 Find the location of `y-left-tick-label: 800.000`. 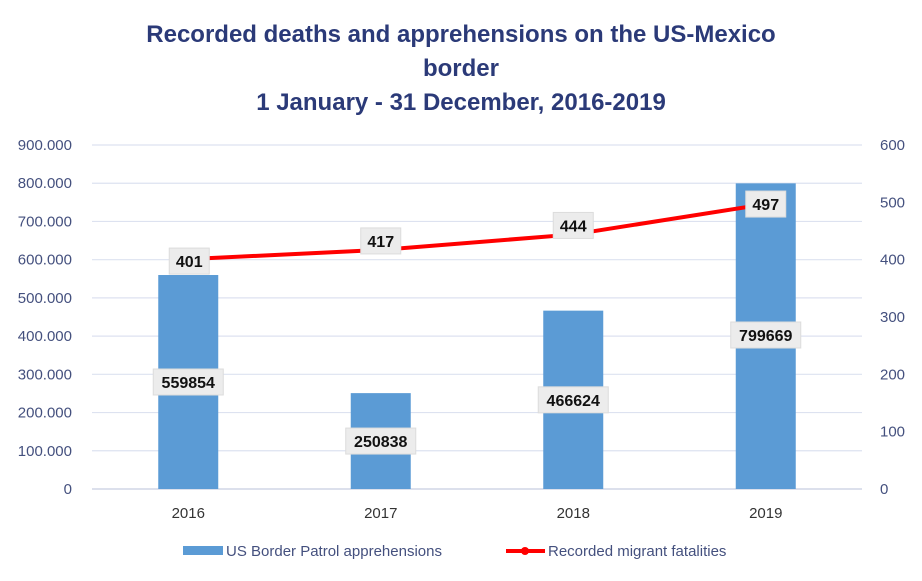

y-left-tick-label: 800.000 is located at coordinates (45, 183).